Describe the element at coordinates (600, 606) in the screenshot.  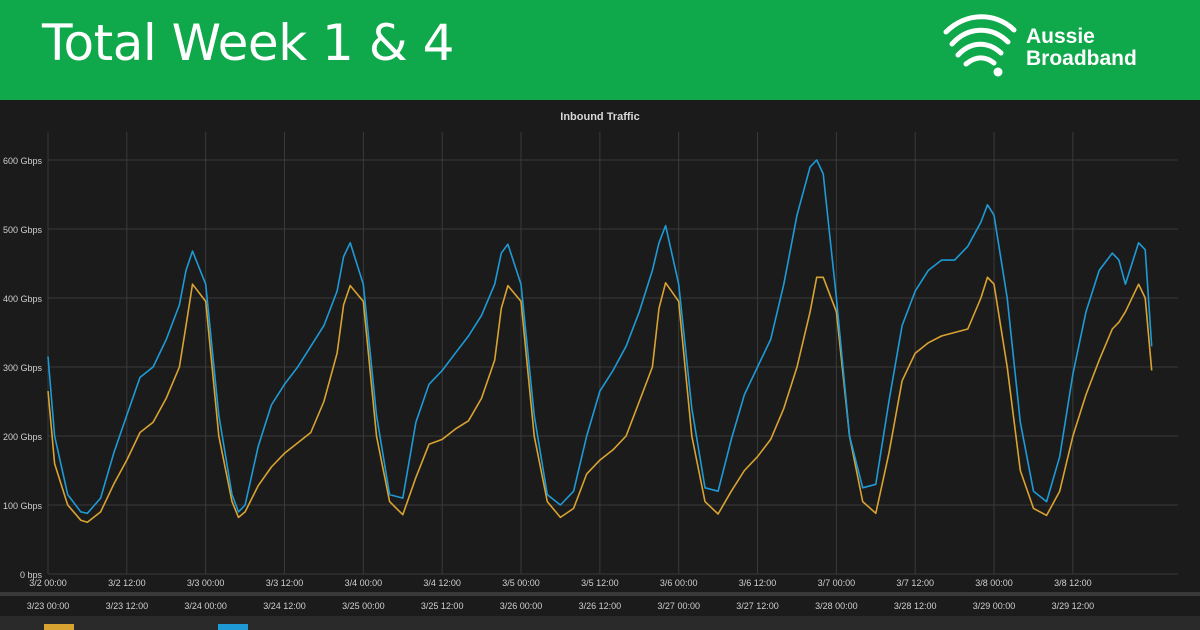
I see `x-tick-label-secondary: 3/26 12:00` at that location.